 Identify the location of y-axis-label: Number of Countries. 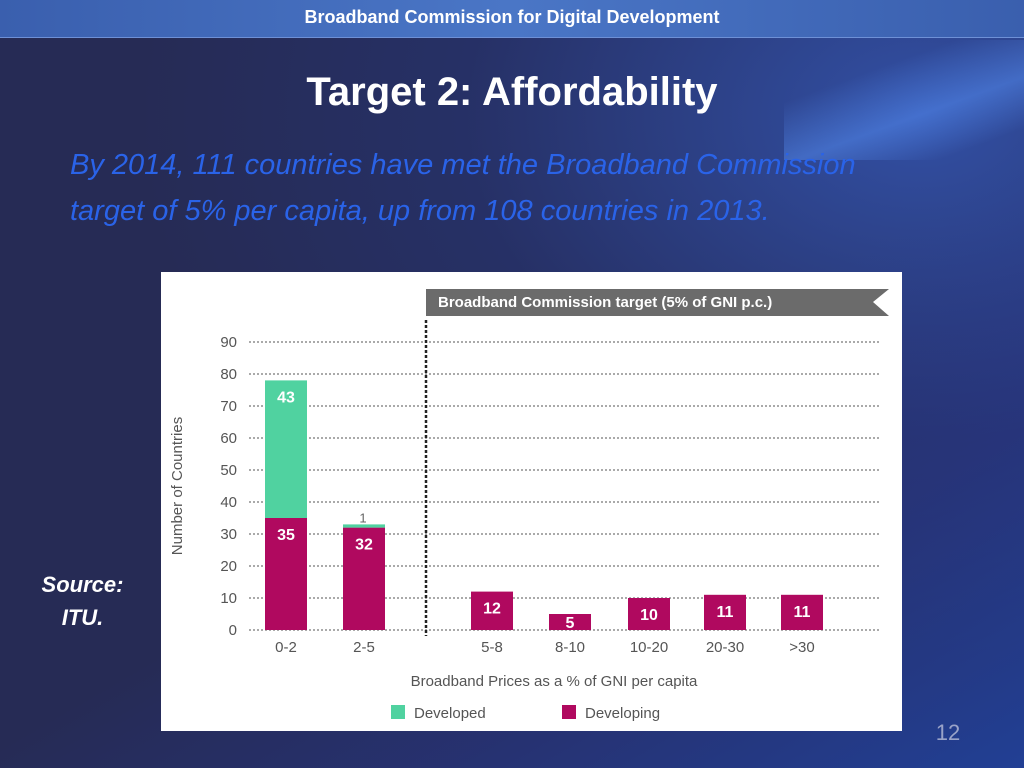
(177, 486).